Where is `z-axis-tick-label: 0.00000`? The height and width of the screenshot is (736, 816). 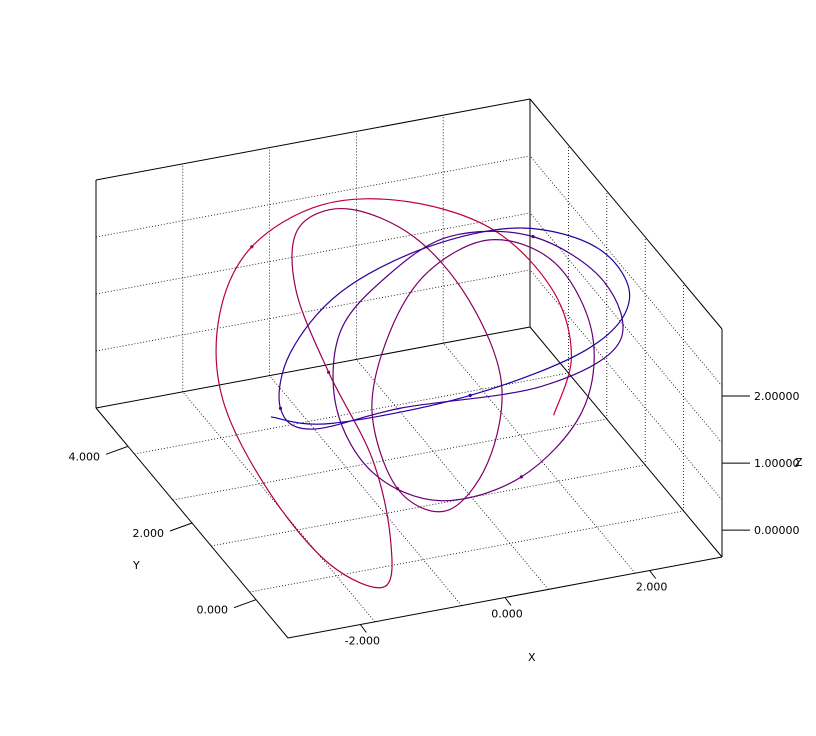 z-axis-tick-label: 0.00000 is located at coordinates (777, 530).